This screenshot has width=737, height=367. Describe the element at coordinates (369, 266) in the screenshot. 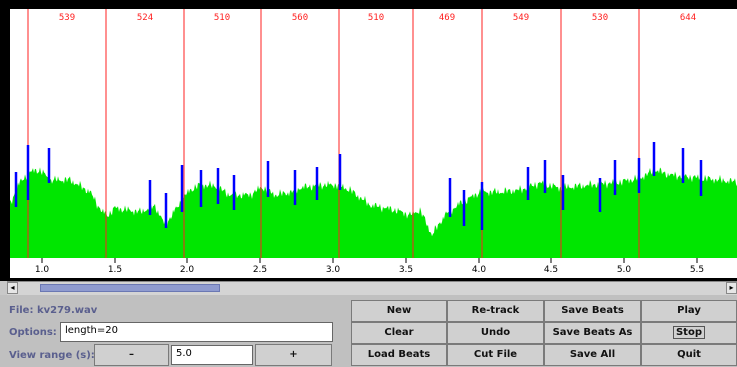

I see `time-ticks: 1.0 1.5 2.0 2.5 3.0 3.5 4.0 4.5 5.0 5.5` at that location.